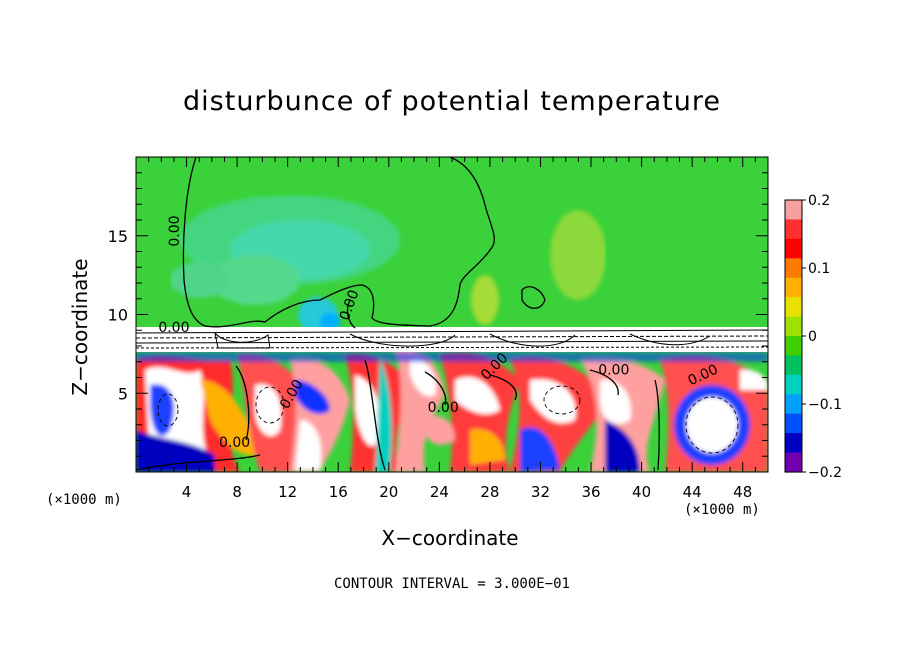 Image resolution: width=904 pixels, height=654 pixels. I want to click on x-unit-label-right: (×1000 m), so click(722, 510).